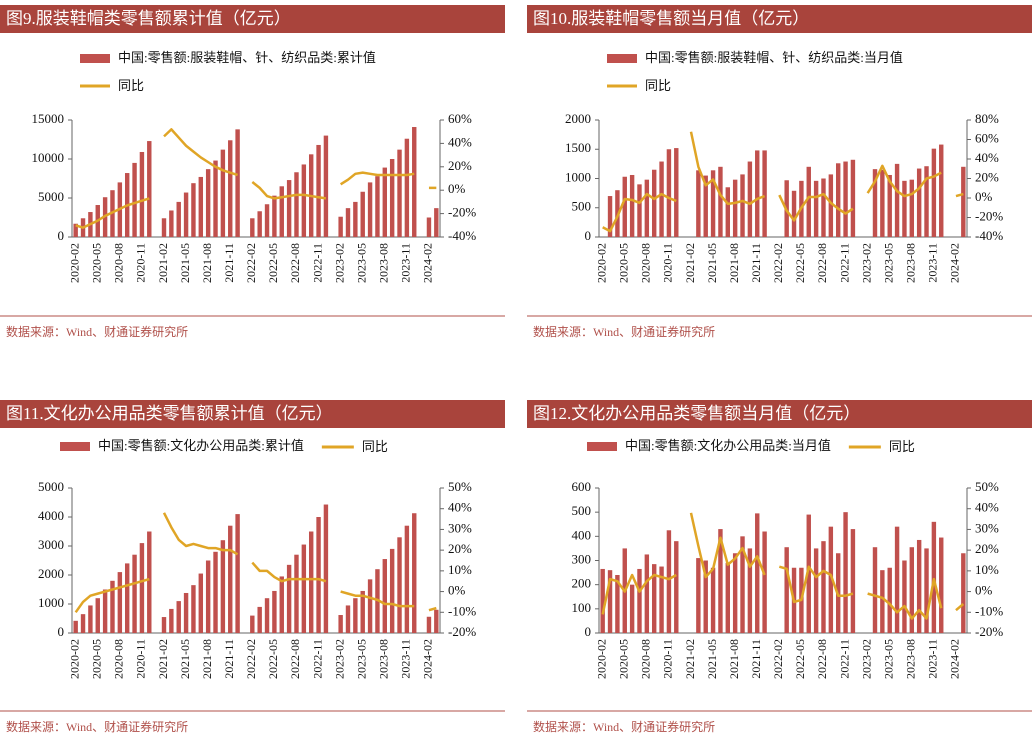  What do you see at coordinates (911, 659) in the screenshot?
I see `x-tick-label: 2023-08` at bounding box center [911, 659].